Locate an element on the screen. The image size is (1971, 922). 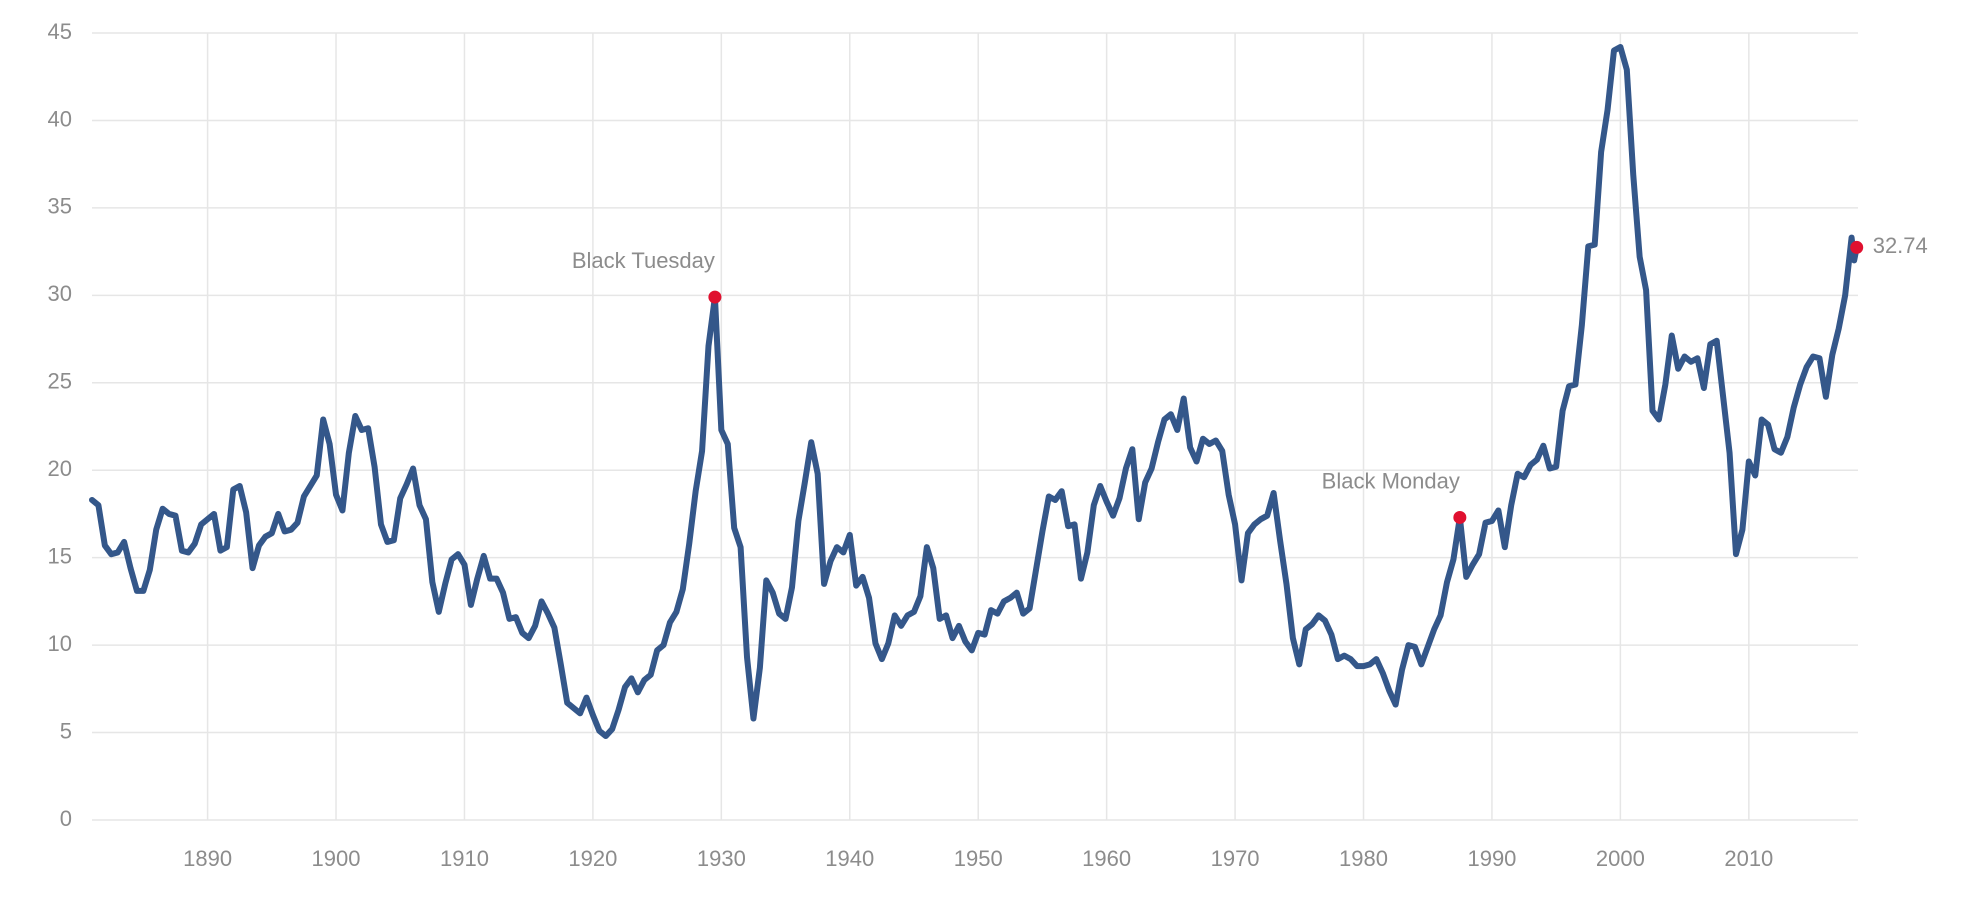
x-tick-label: 2000 is located at coordinates (1620, 858).